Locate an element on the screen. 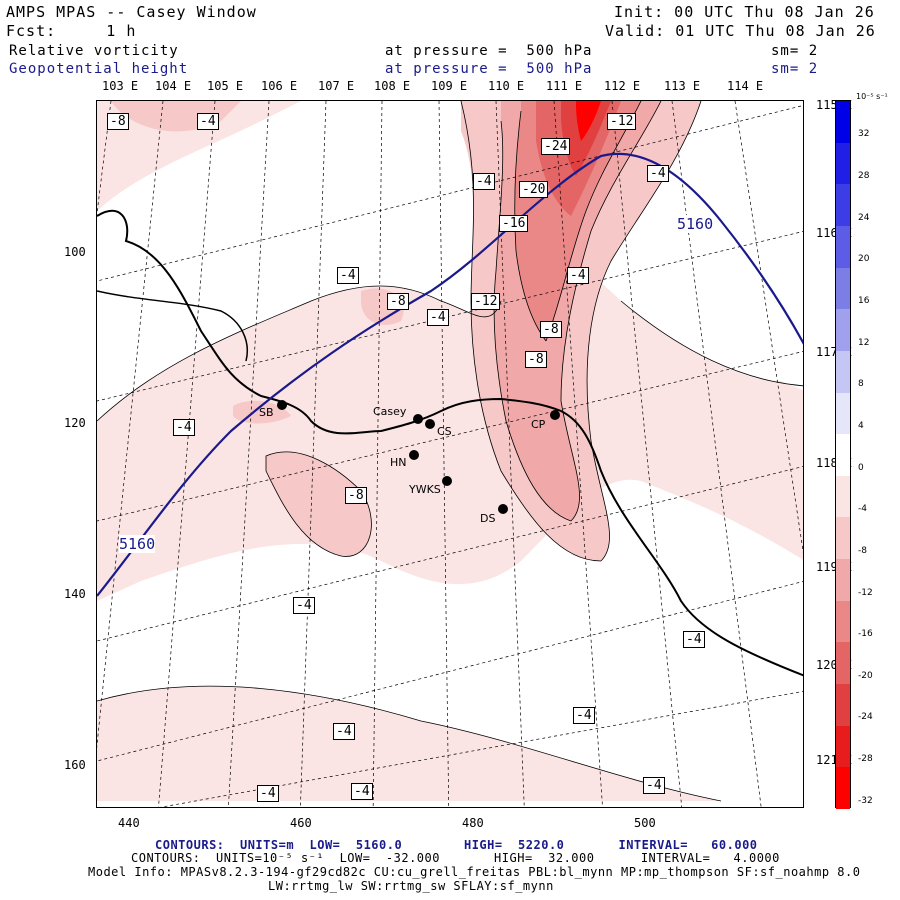  colorbar-tick-label: -28 is located at coordinates (865, 759).